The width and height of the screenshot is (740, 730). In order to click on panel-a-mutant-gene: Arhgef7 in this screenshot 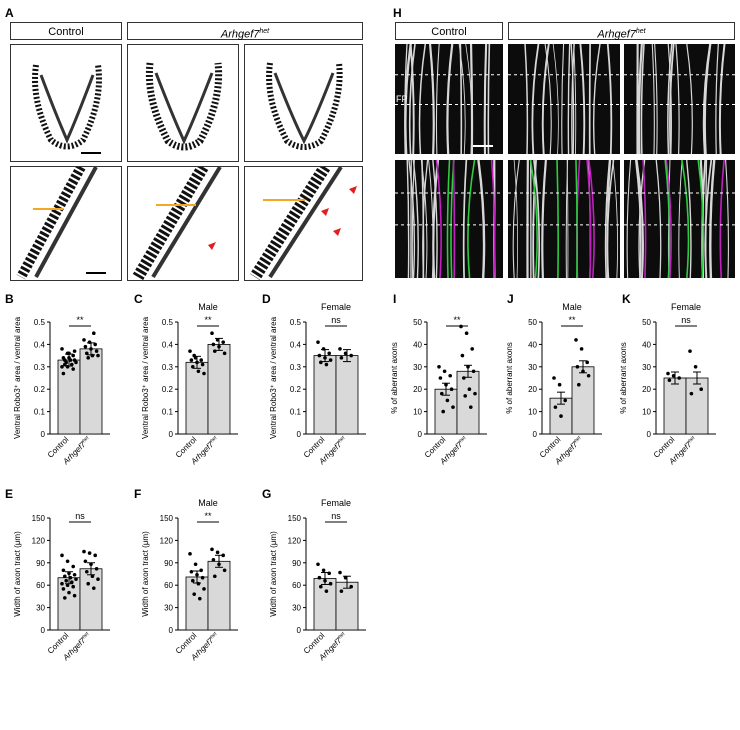, I will do `click(240, 34)`.